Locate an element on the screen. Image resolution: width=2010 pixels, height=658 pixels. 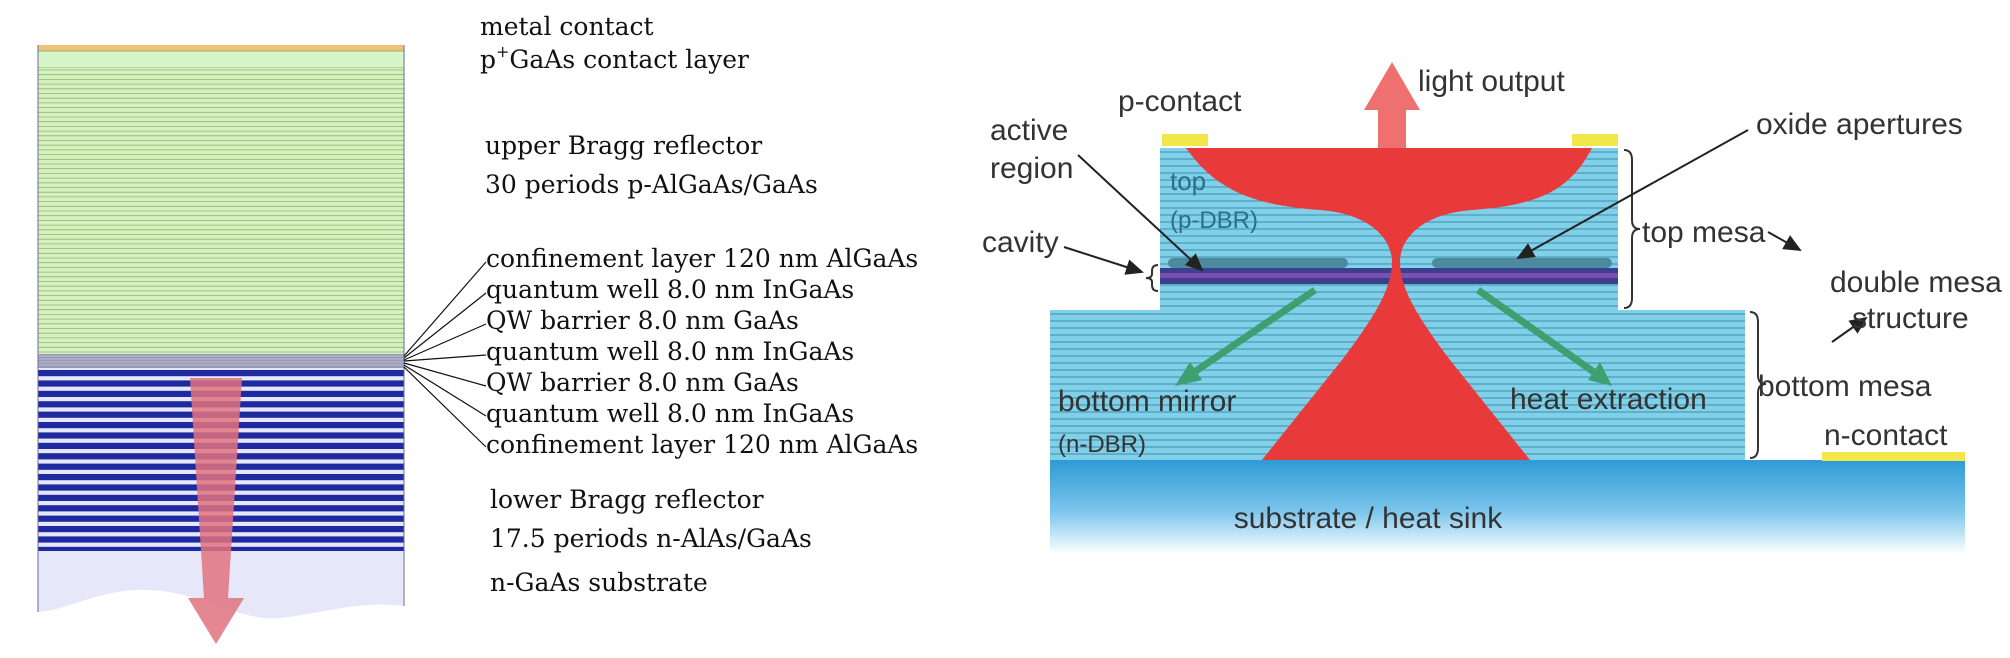
p-contact-right is located at coordinates (1595, 140).